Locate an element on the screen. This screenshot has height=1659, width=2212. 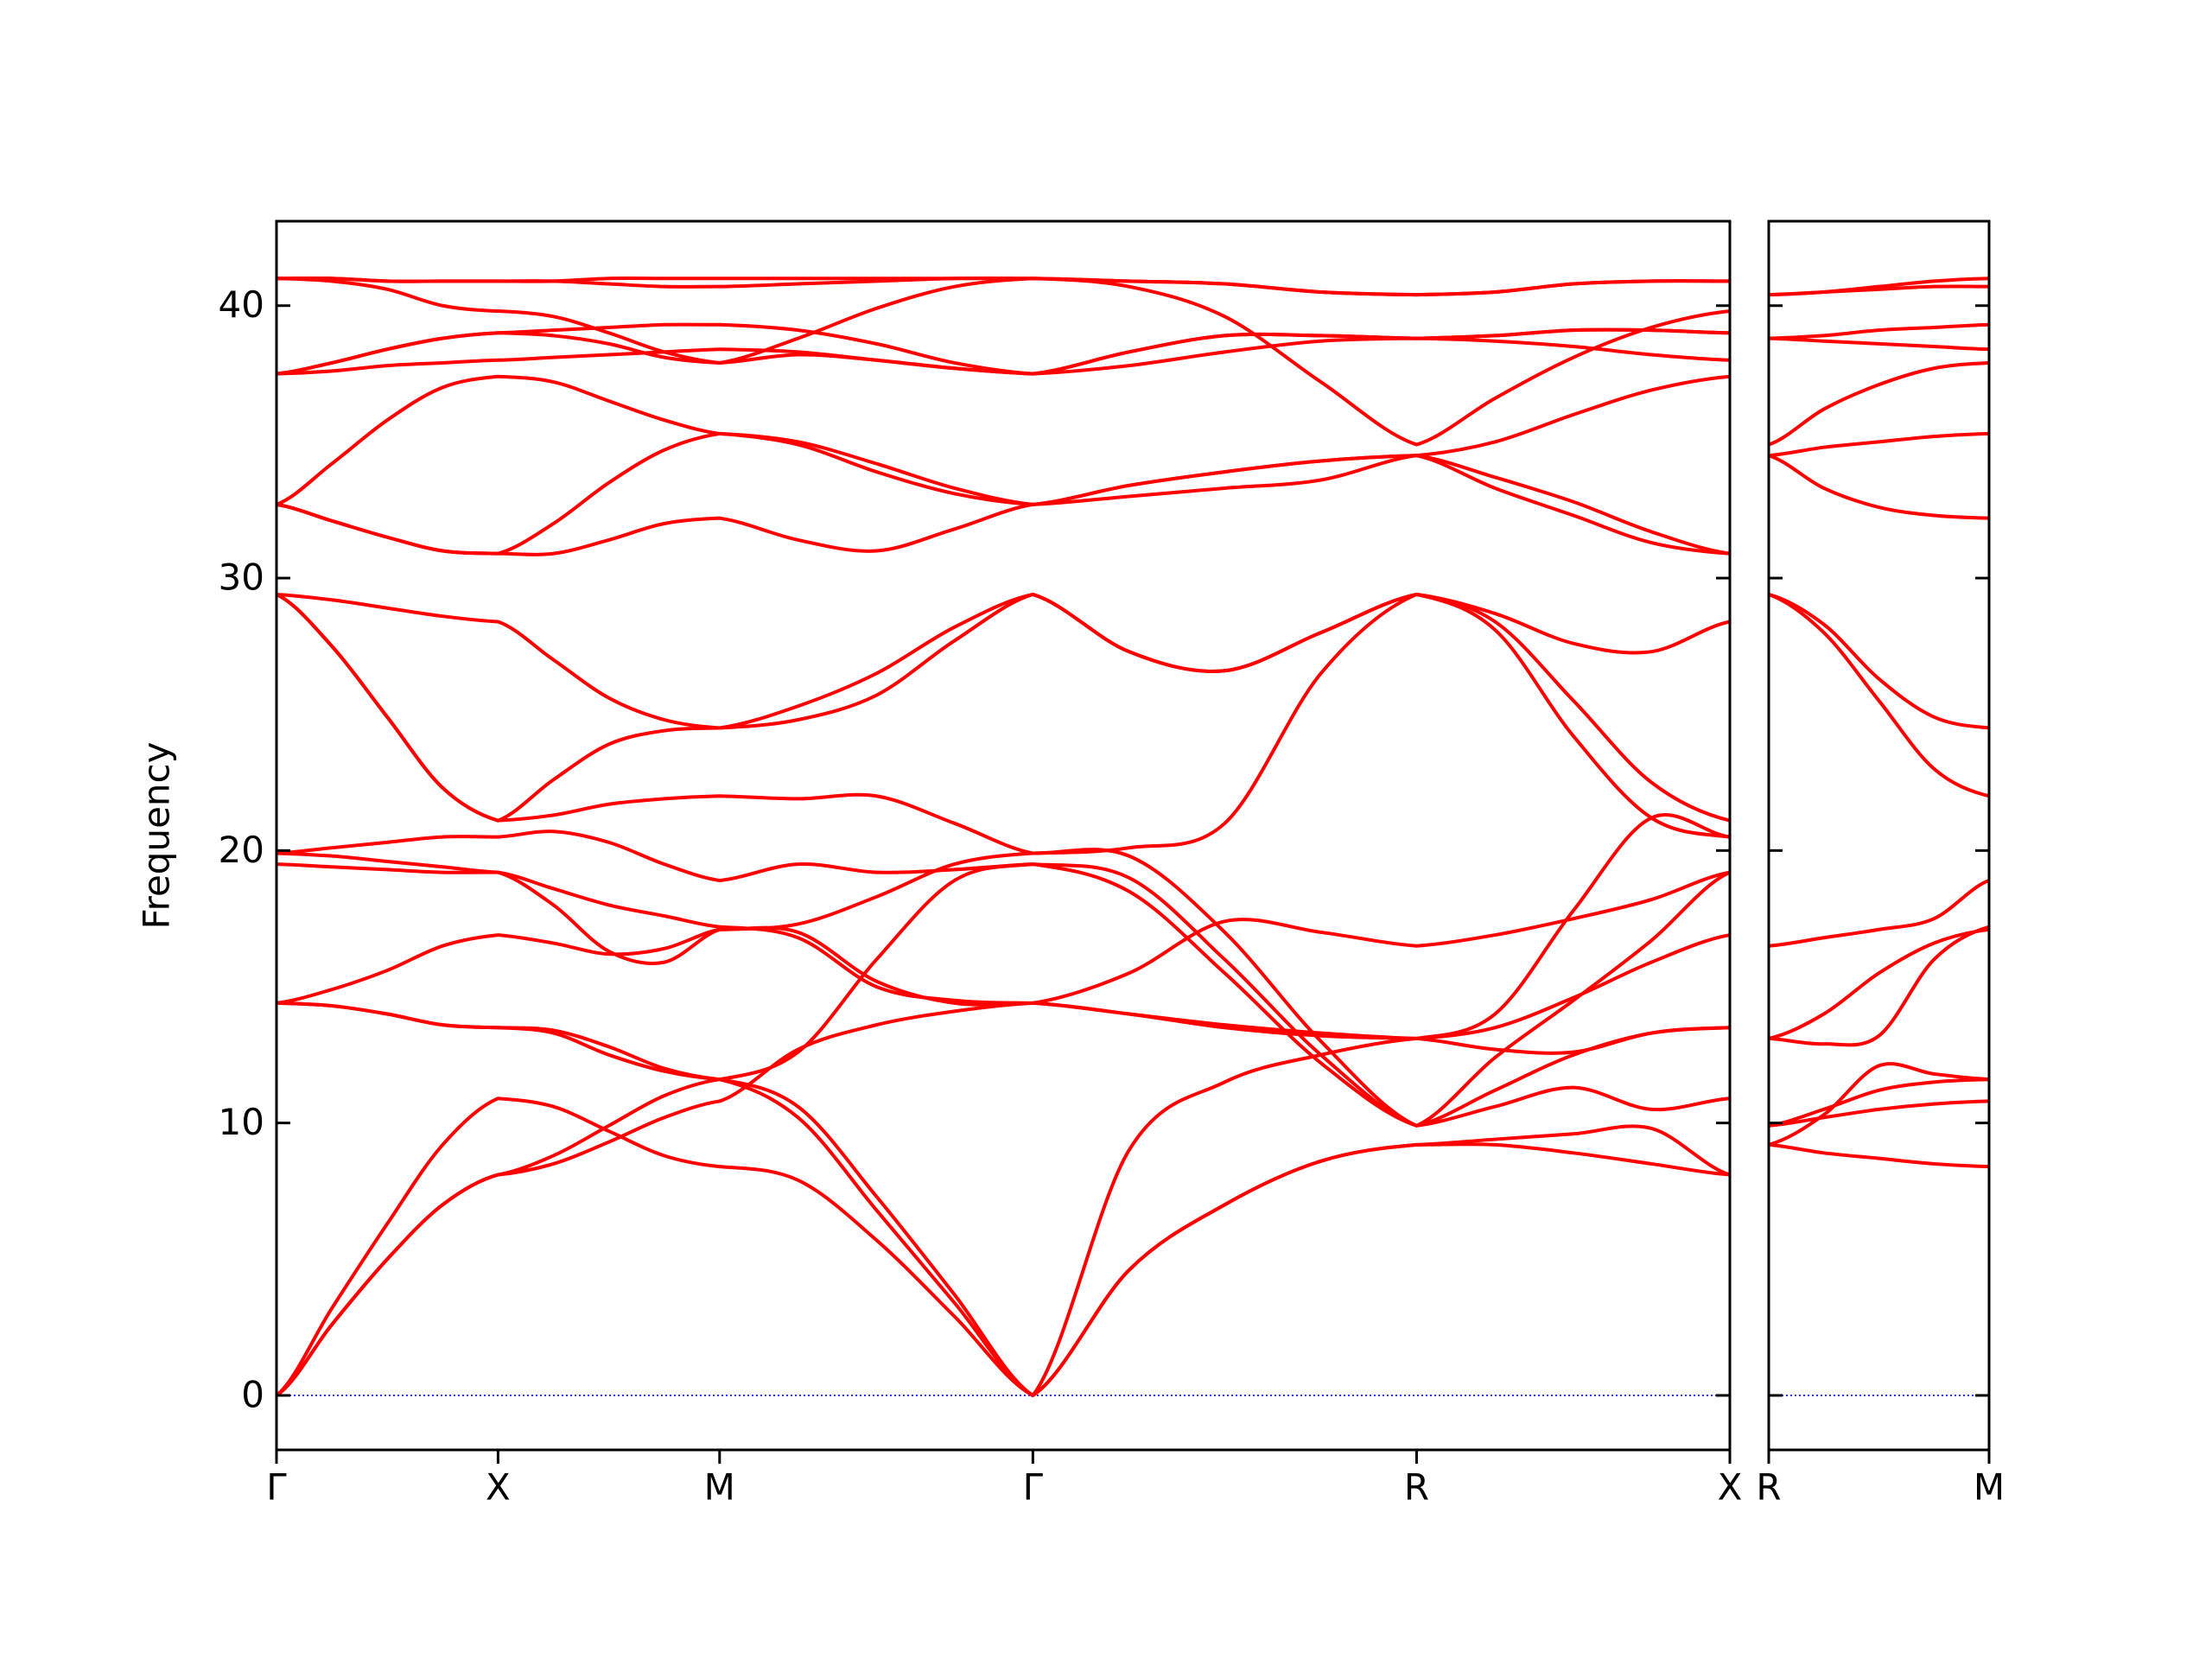
y-tick-label: 40 is located at coordinates (241, 304).